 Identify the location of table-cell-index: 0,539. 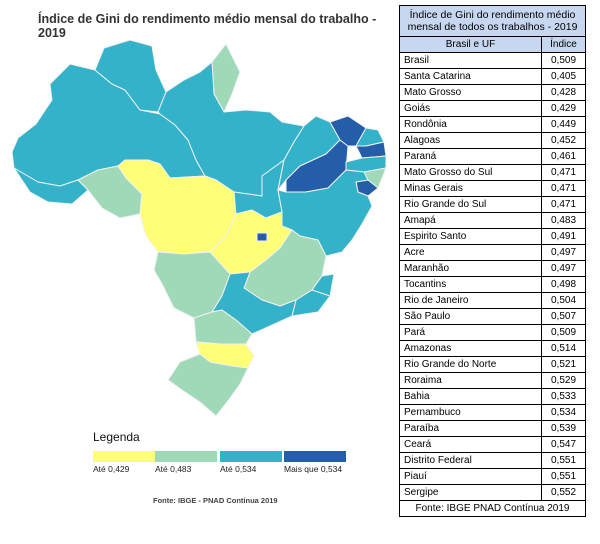
(563, 428).